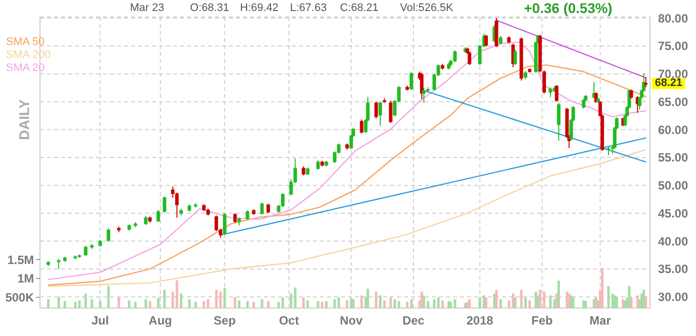 The width and height of the screenshot is (696, 336). What do you see at coordinates (673, 101) in the screenshot?
I see `y-tick-label: 65.00` at bounding box center [673, 101].